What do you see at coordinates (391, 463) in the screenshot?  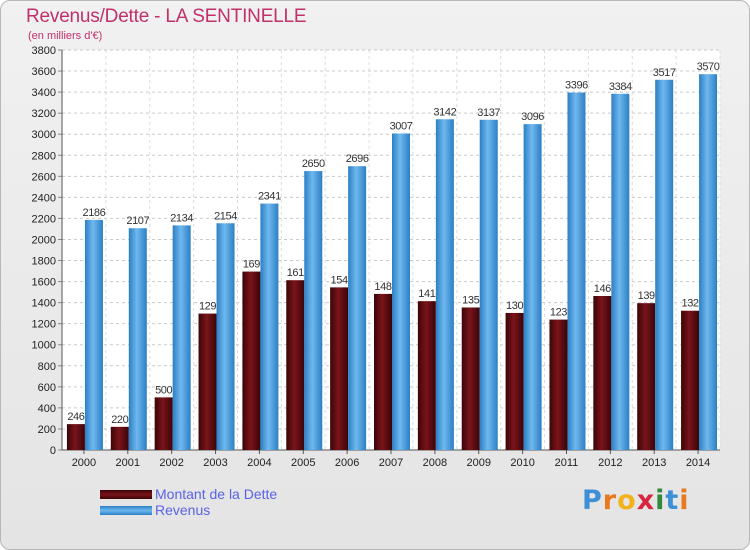 I see `x-tick-label: 2007` at bounding box center [391, 463].